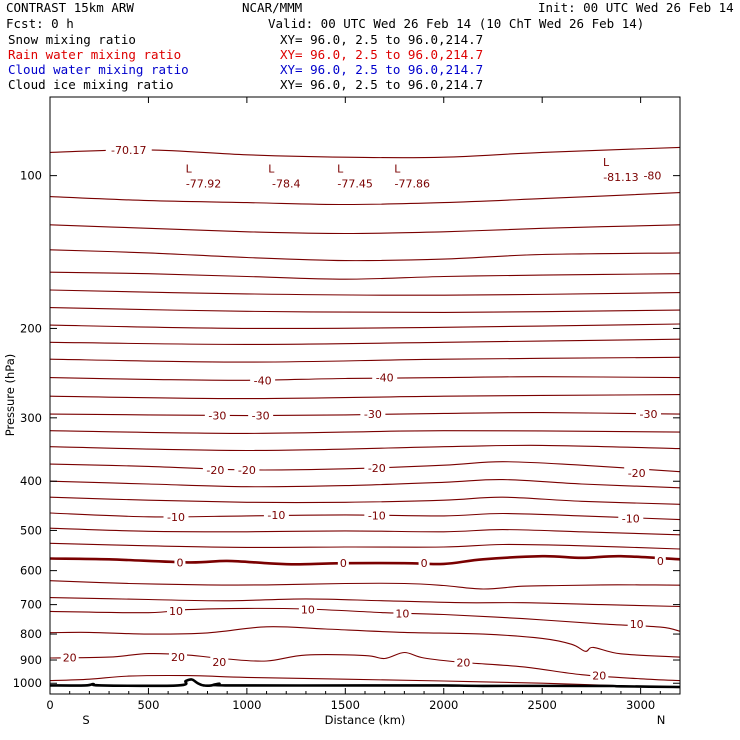 This screenshot has height=740, width=740. What do you see at coordinates (637, 624) in the screenshot?
I see `contour-label-23: 10` at bounding box center [637, 624].